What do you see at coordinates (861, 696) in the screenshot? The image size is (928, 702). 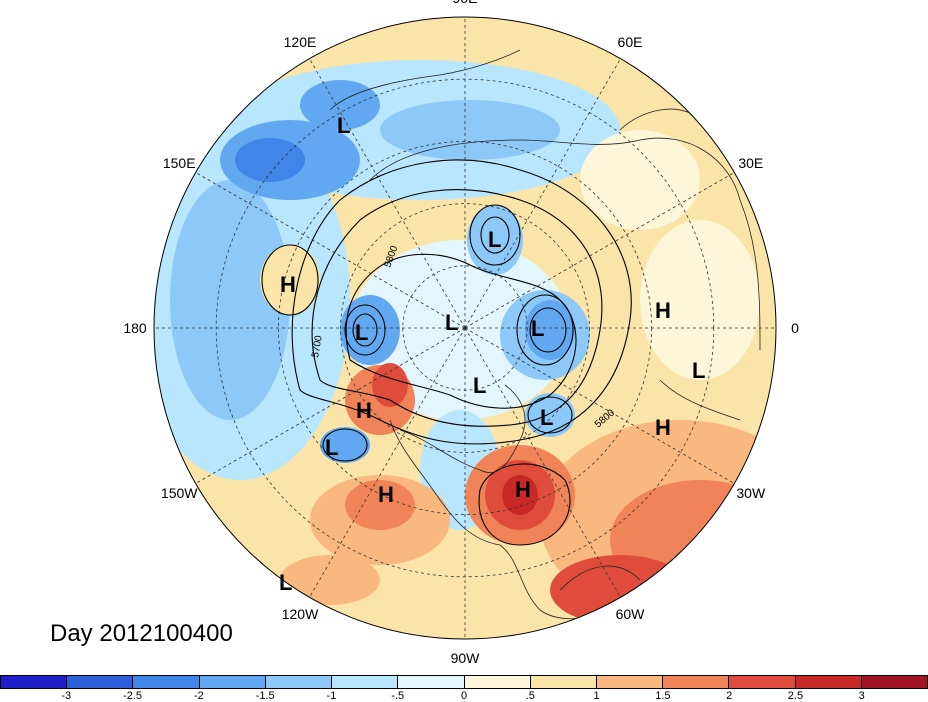 I see `colorbar-tick-label: 3` at bounding box center [861, 696].